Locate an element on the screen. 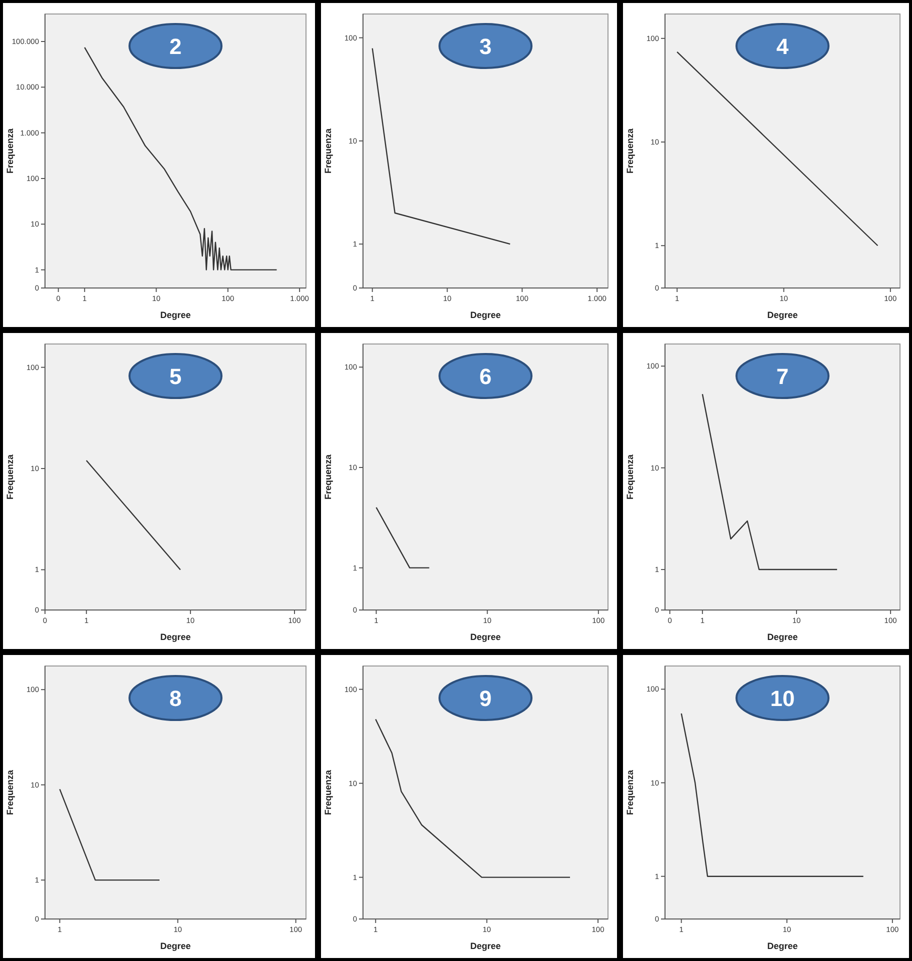 Image resolution: width=912 pixels, height=961 pixels. text: 9 is located at coordinates (485, 698).